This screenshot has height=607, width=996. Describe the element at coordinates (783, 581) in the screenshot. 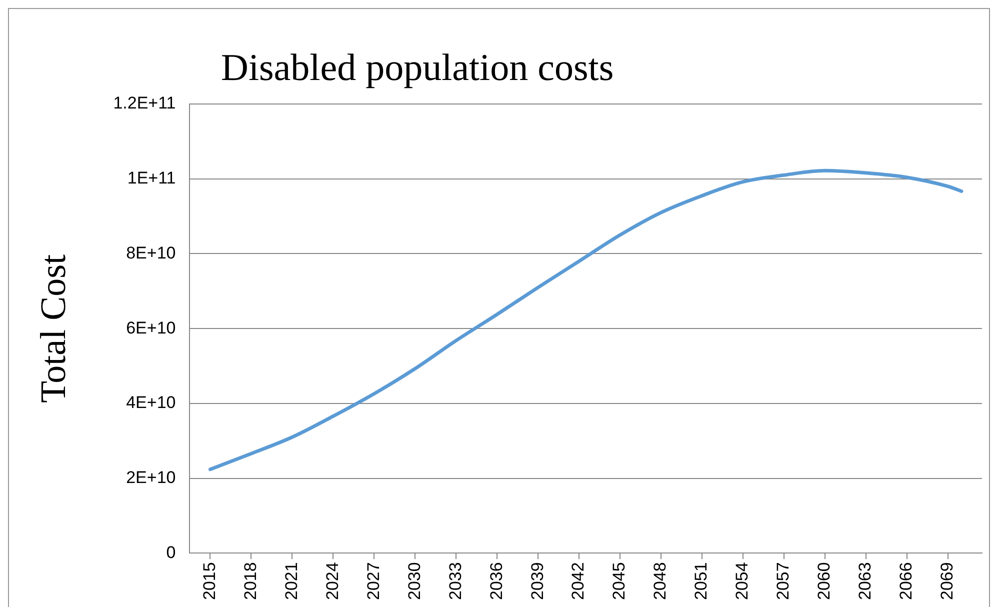

I see `x-tick-label: 2057` at that location.